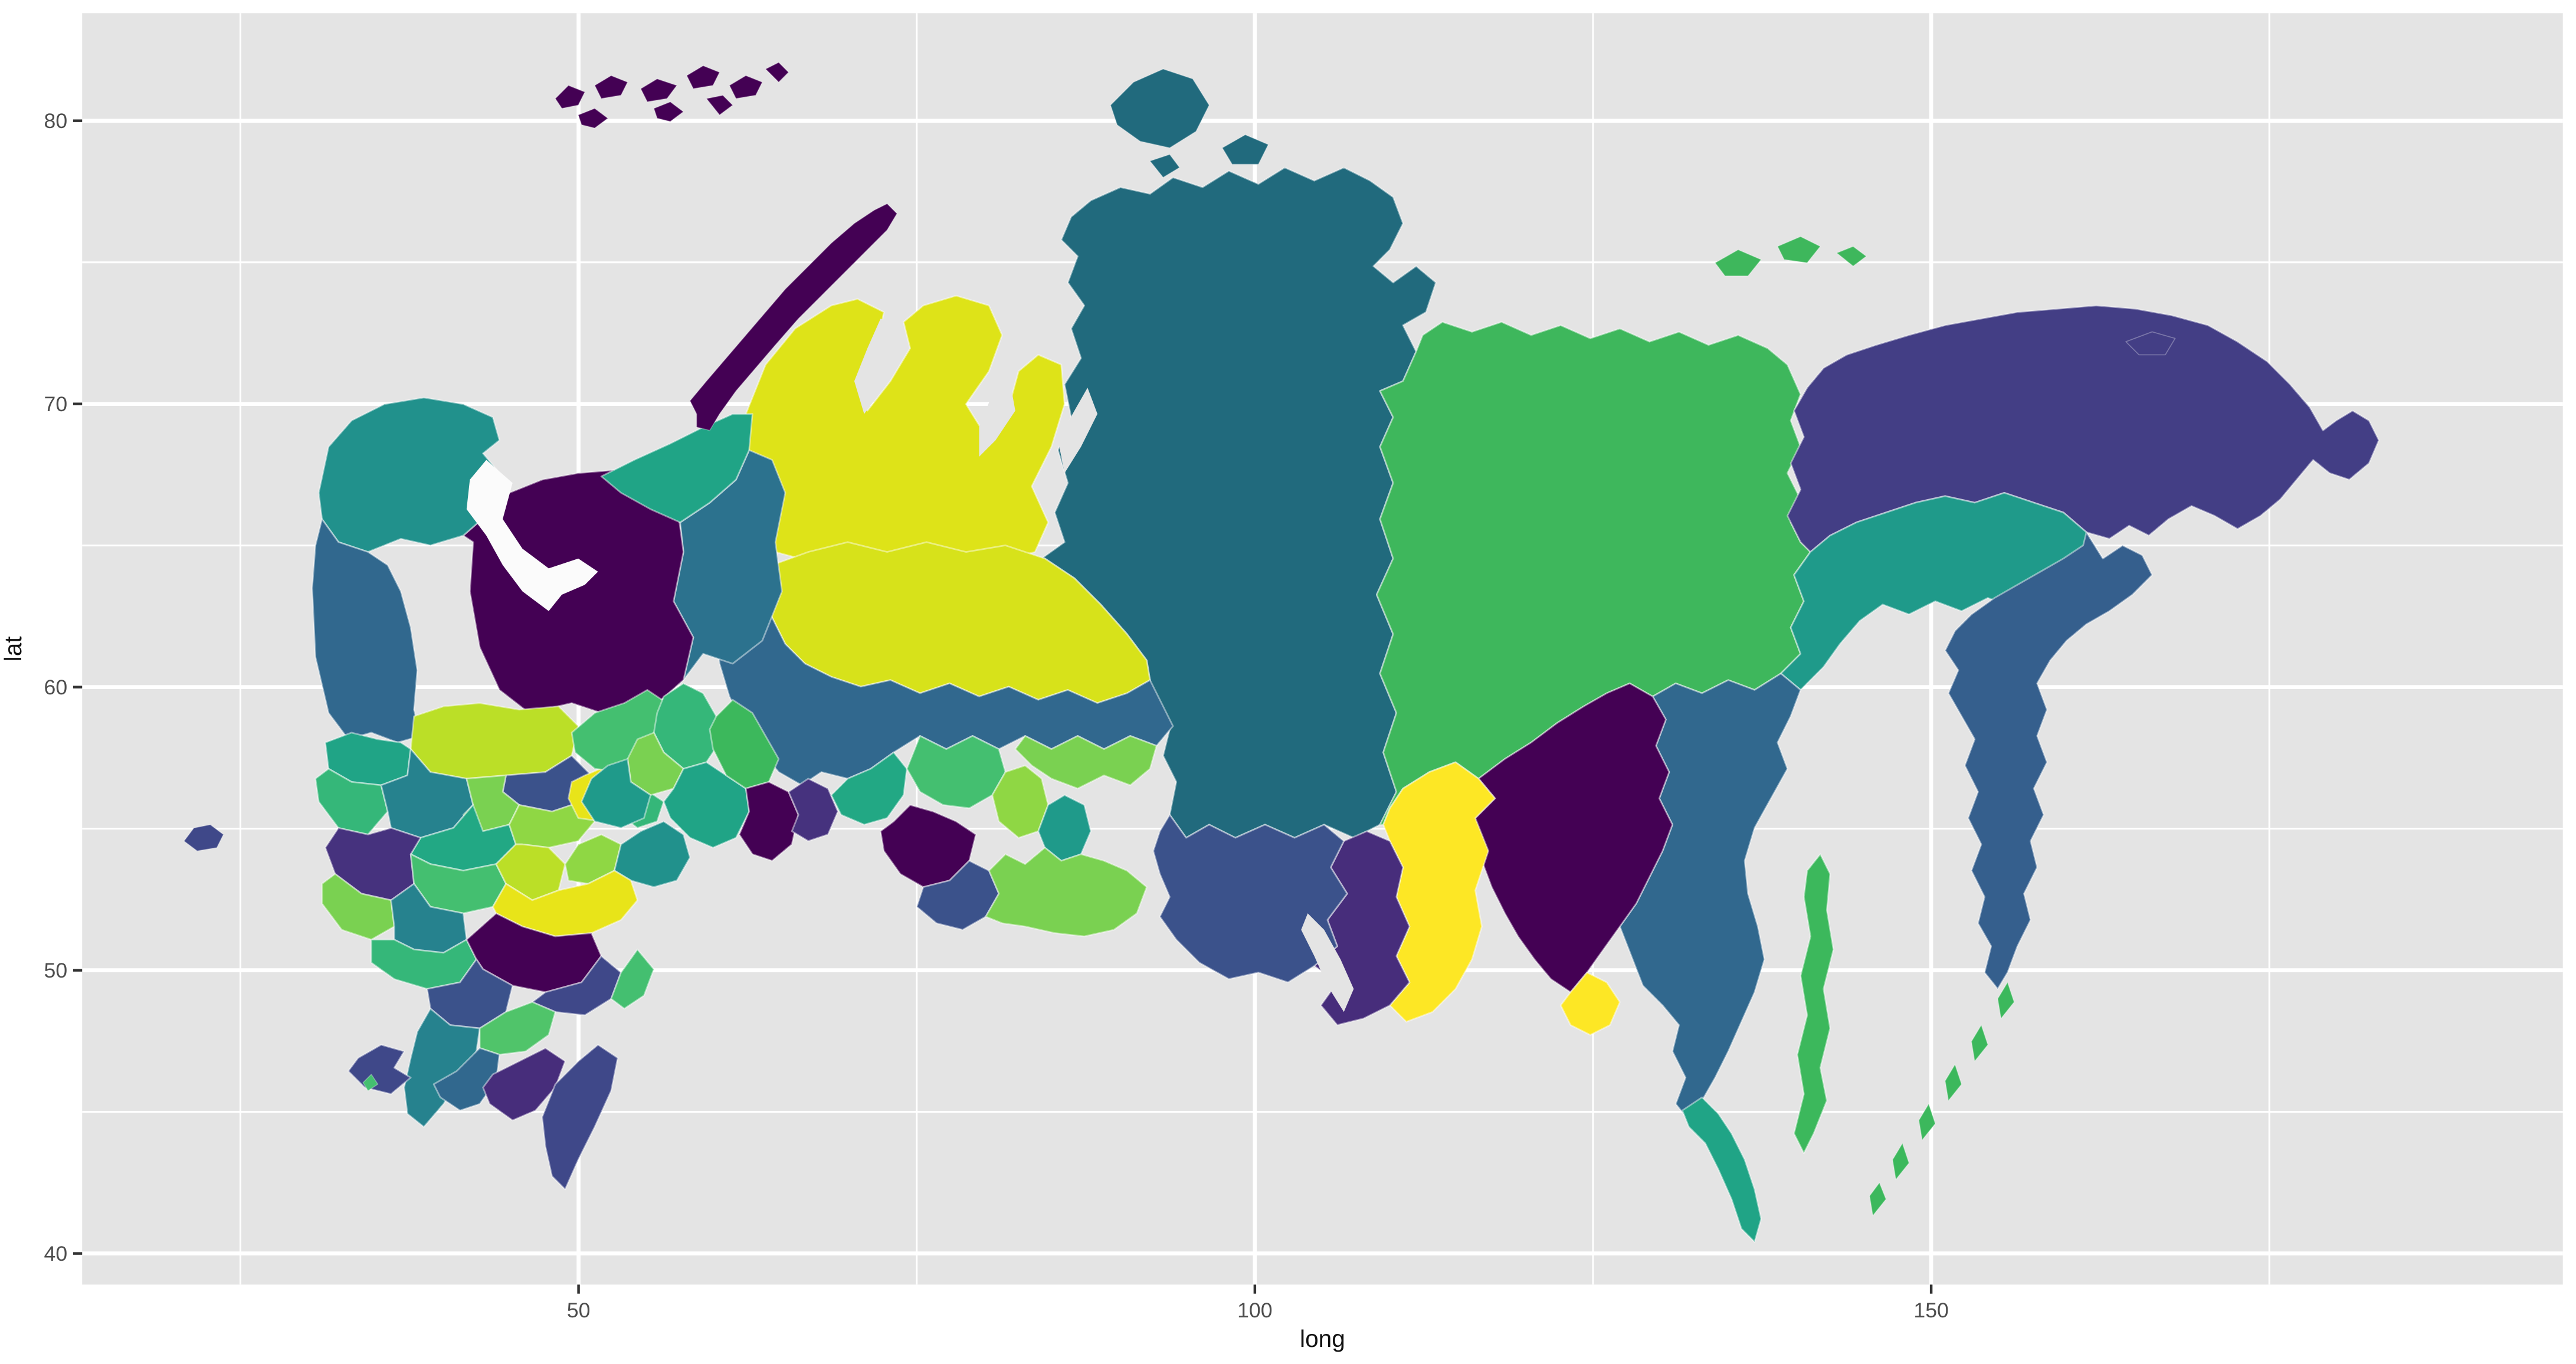  I want to click on region-tomsk, so click(1086, 762).